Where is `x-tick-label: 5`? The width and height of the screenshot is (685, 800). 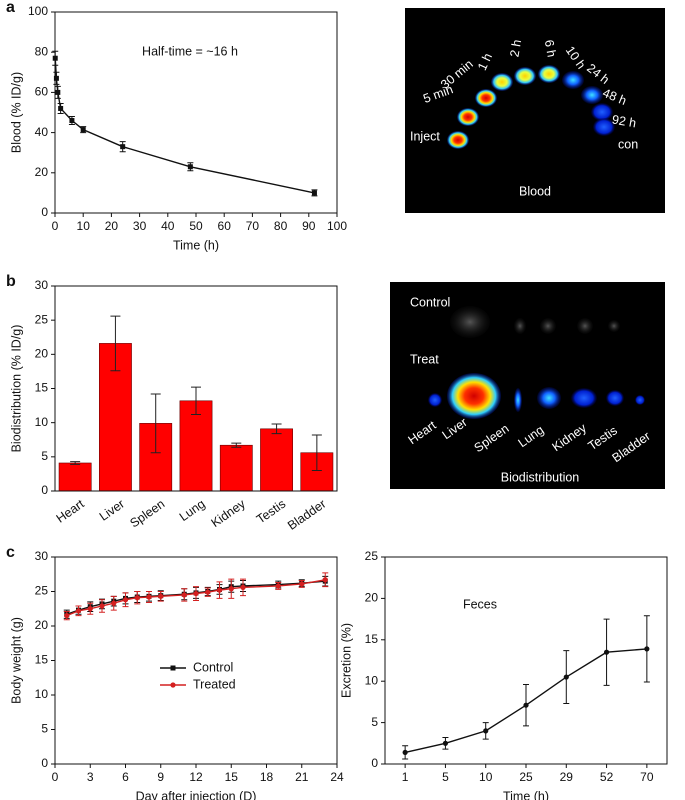 x-tick-label: 5 is located at coordinates (445, 777).